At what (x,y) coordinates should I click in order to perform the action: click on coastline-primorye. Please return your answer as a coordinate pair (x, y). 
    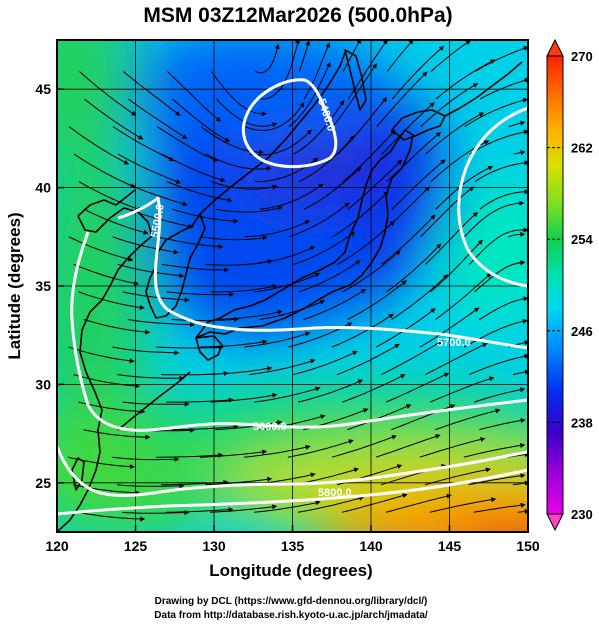
    Looking at the image, I should click on (273, 132).